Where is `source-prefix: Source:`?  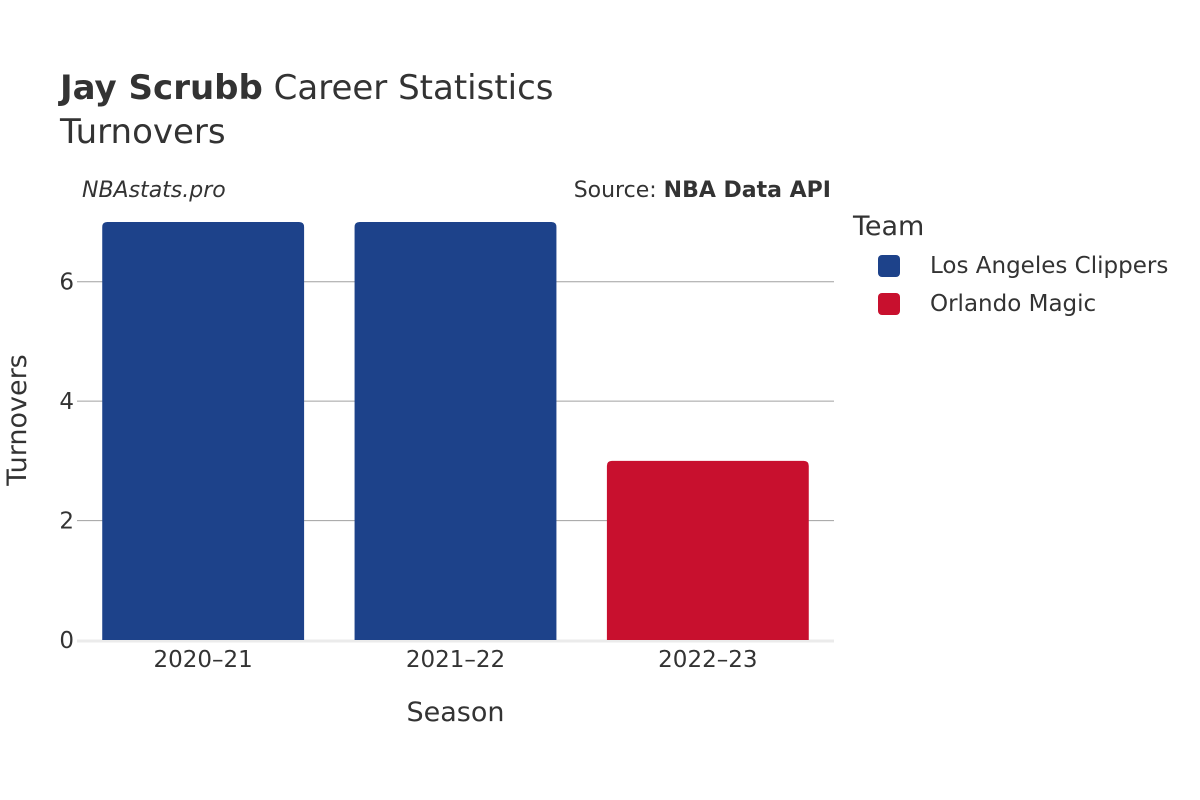 source-prefix: Source: is located at coordinates (618, 190).